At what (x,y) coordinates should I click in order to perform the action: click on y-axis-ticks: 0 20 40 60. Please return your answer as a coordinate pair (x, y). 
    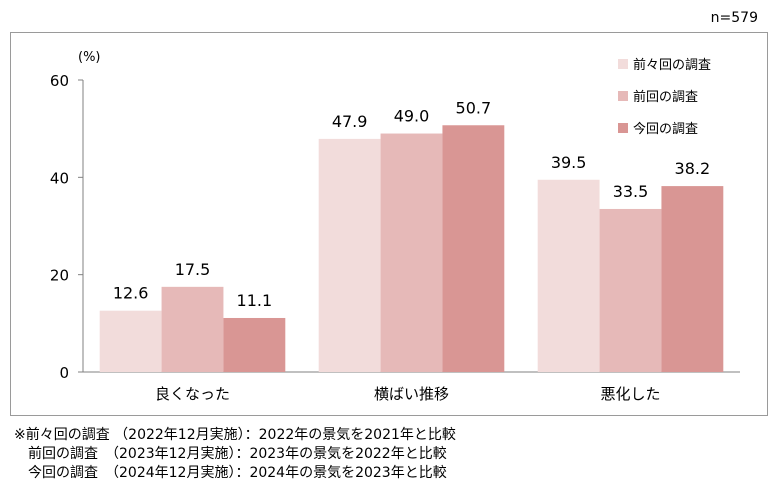
    Looking at the image, I should click on (66, 227).